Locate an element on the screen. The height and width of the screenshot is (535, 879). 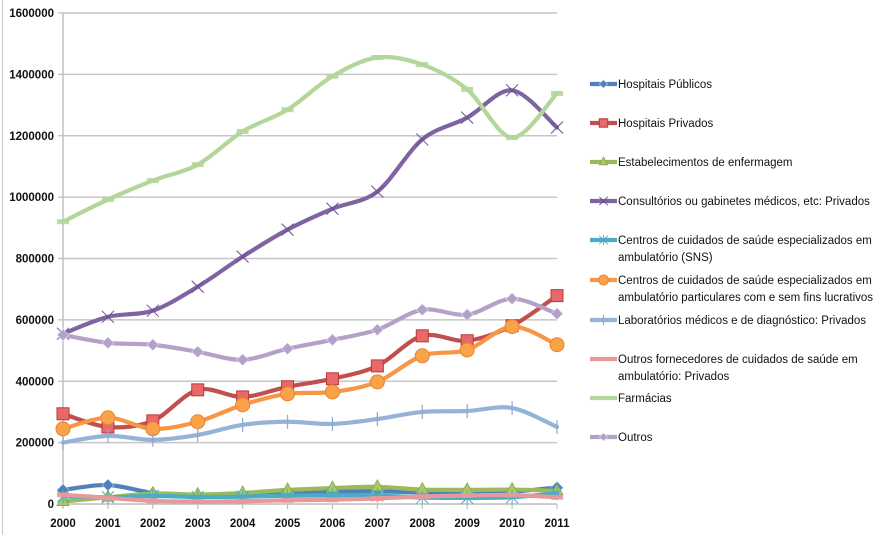
chart-frame-border is located at coordinates (2, 267).